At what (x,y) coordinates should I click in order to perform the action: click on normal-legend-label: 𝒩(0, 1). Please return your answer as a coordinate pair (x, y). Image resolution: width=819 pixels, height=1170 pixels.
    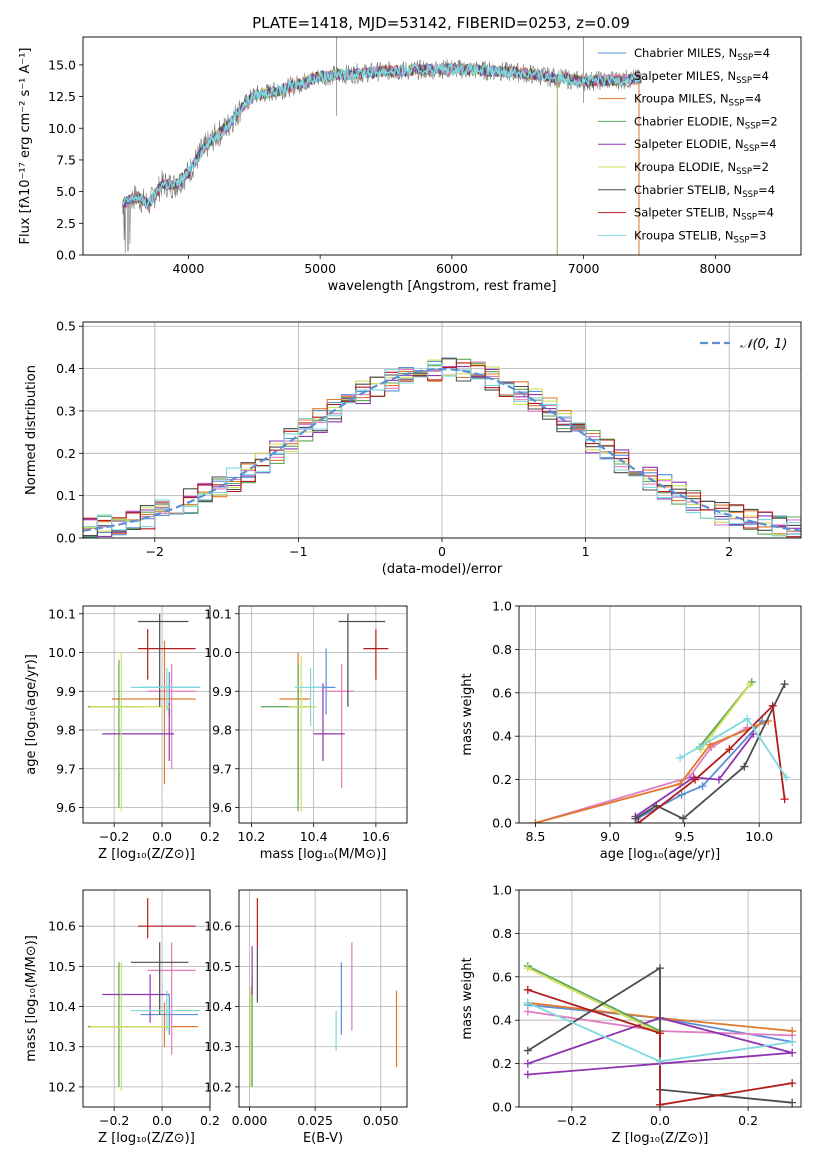
    Looking at the image, I should click on (763, 344).